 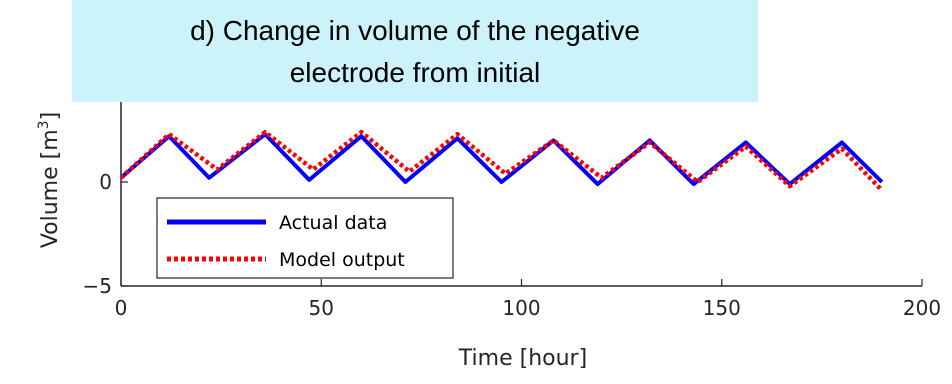 What do you see at coordinates (44, 124) in the screenshot?
I see `y-axis-label-sup: 3` at bounding box center [44, 124].